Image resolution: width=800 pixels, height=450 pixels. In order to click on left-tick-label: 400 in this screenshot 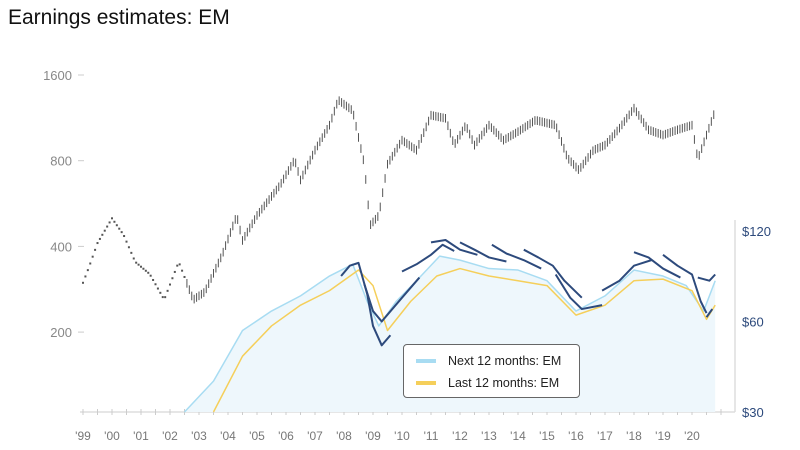, I will do `click(61, 246)`.